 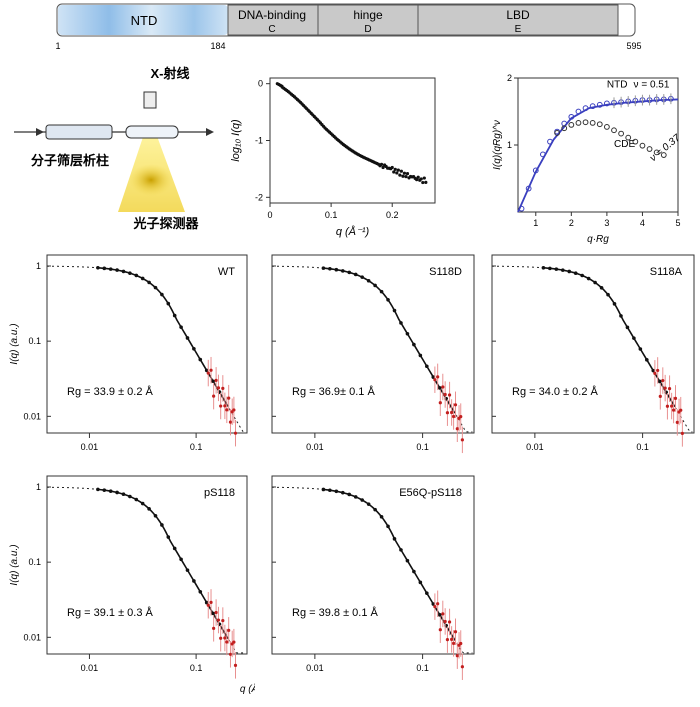 I want to click on y-tick-label: 2, so click(x=509, y=78).